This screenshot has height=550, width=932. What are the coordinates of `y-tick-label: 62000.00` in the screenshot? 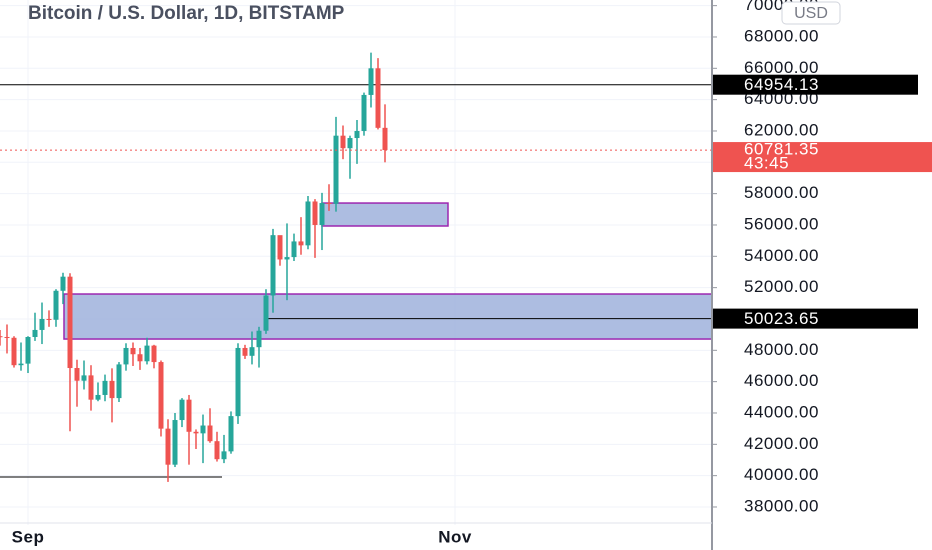 It's located at (781, 129).